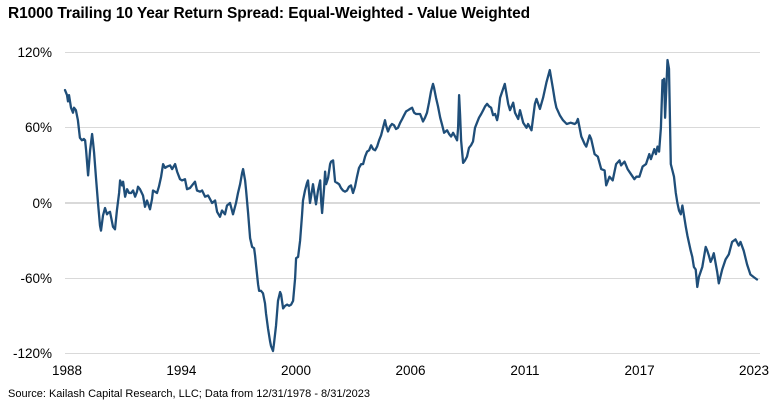 Image resolution: width=780 pixels, height=408 pixels. Describe the element at coordinates (38, 128) in the screenshot. I see `y-axis-tick-label: 60%` at that location.